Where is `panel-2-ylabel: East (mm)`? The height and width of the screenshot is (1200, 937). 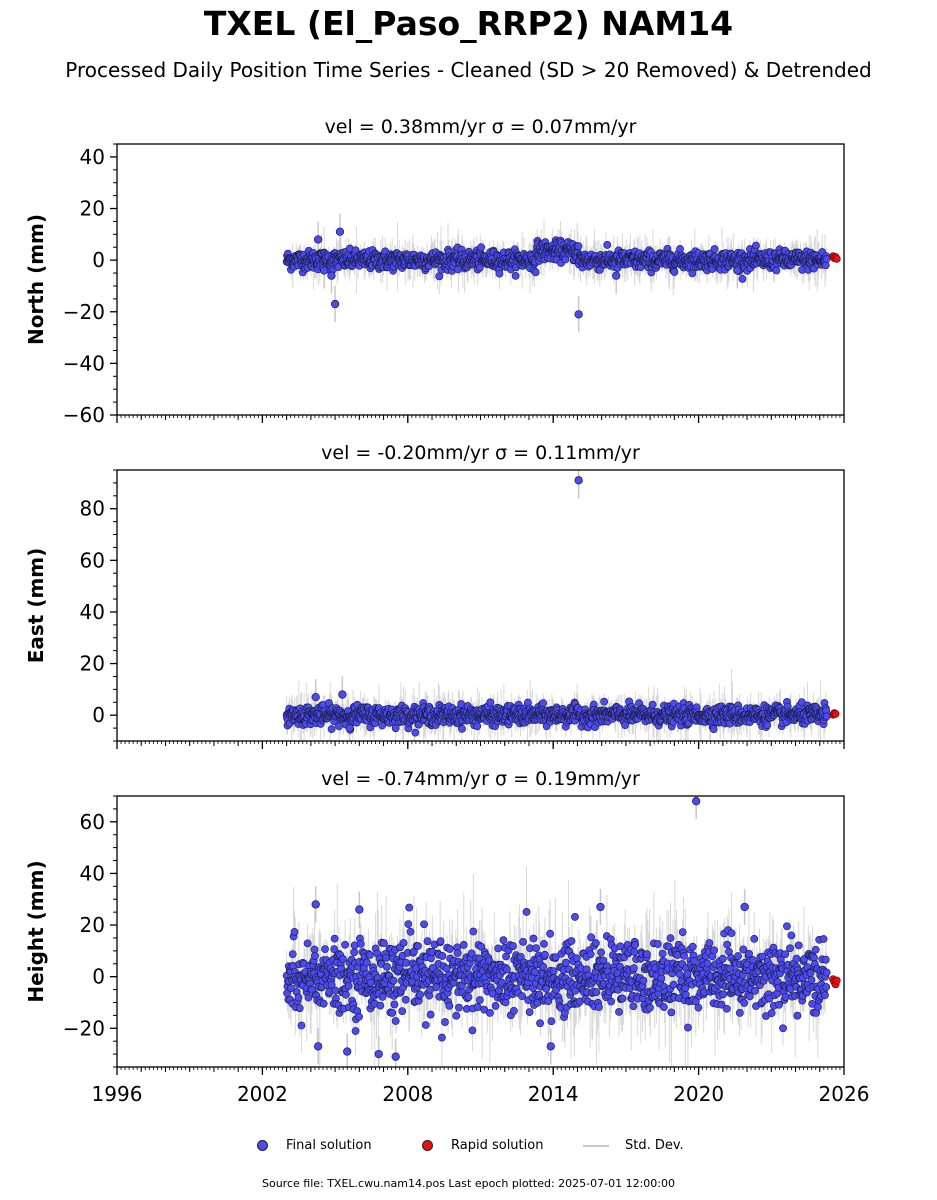 panel-2-ylabel: East (mm) is located at coordinates (36, 606).